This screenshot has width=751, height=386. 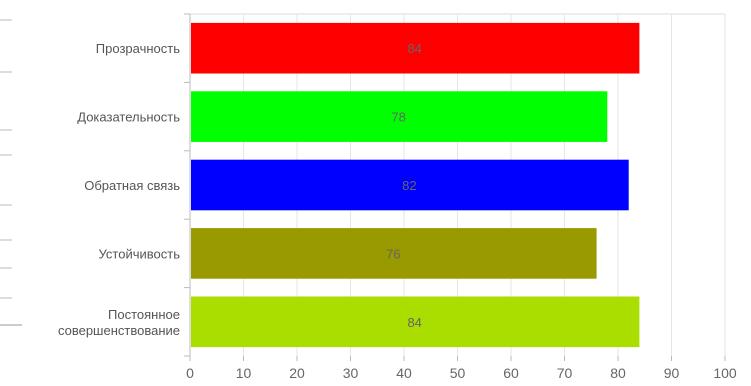 I want to click on x-tick-label: 90, so click(x=672, y=373).